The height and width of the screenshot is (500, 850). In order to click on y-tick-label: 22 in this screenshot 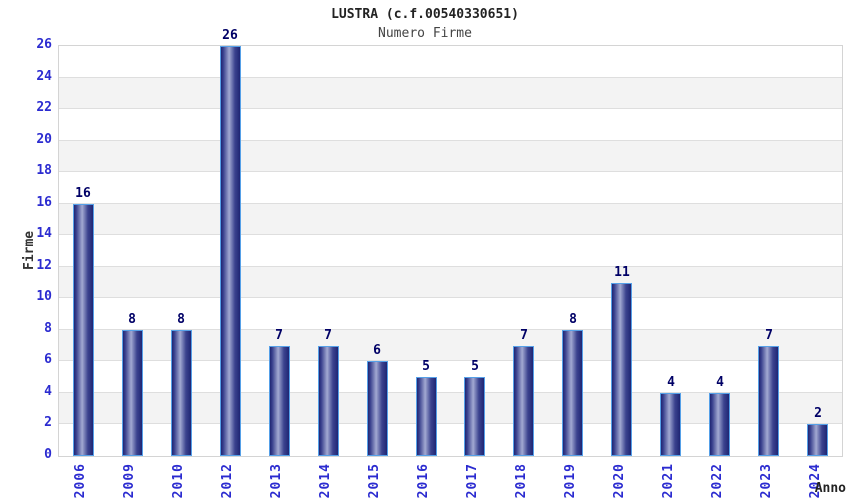, I will do `click(44, 108)`.